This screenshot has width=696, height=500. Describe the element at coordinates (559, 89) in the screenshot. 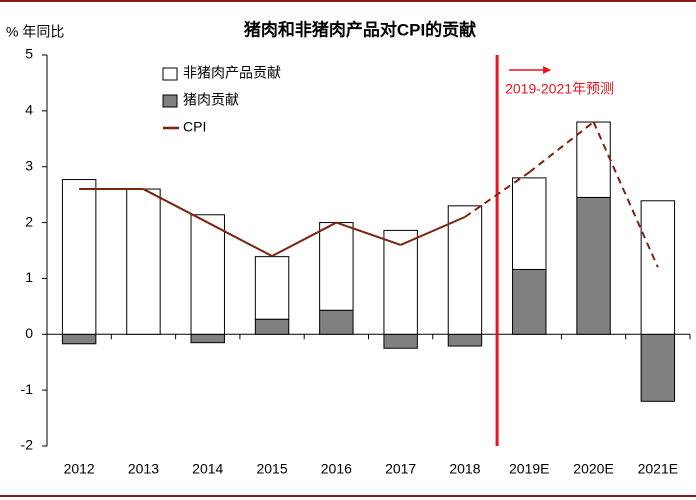

I see `forecast-annotation: 2019-2021年预测` at that location.